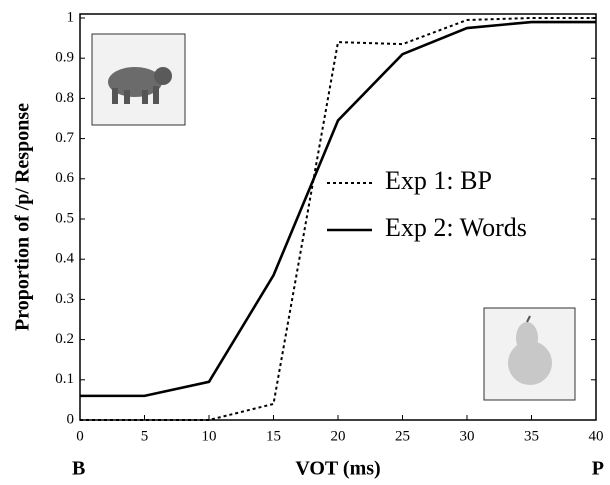 Image resolution: width=610 pixels, height=485 pixels. I want to click on y-axis-label: Proportion of /p/ Response, so click(23, 217).